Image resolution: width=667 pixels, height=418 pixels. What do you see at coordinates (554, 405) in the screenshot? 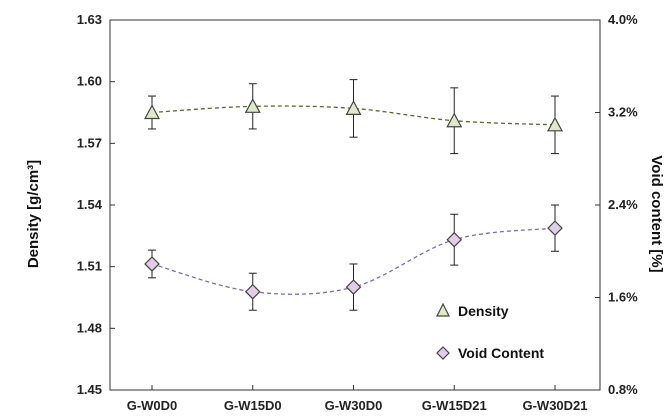
I see `x-tick-label: G-W30D21` at bounding box center [554, 405].